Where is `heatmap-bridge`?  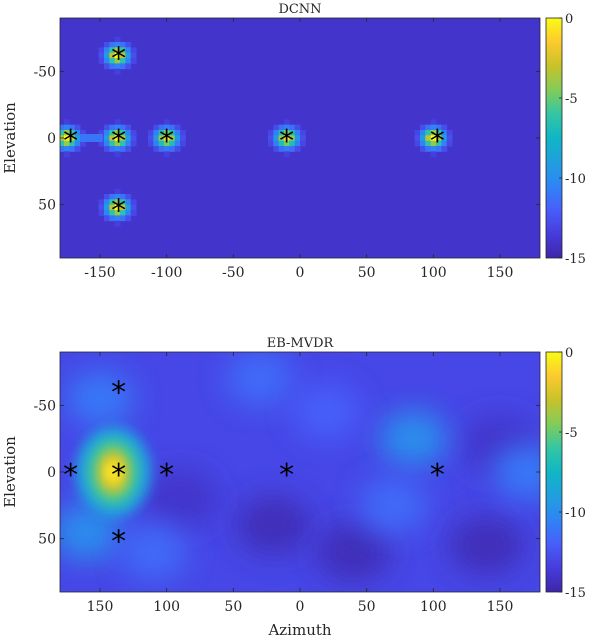
heatmap-bridge is located at coordinates (91, 138).